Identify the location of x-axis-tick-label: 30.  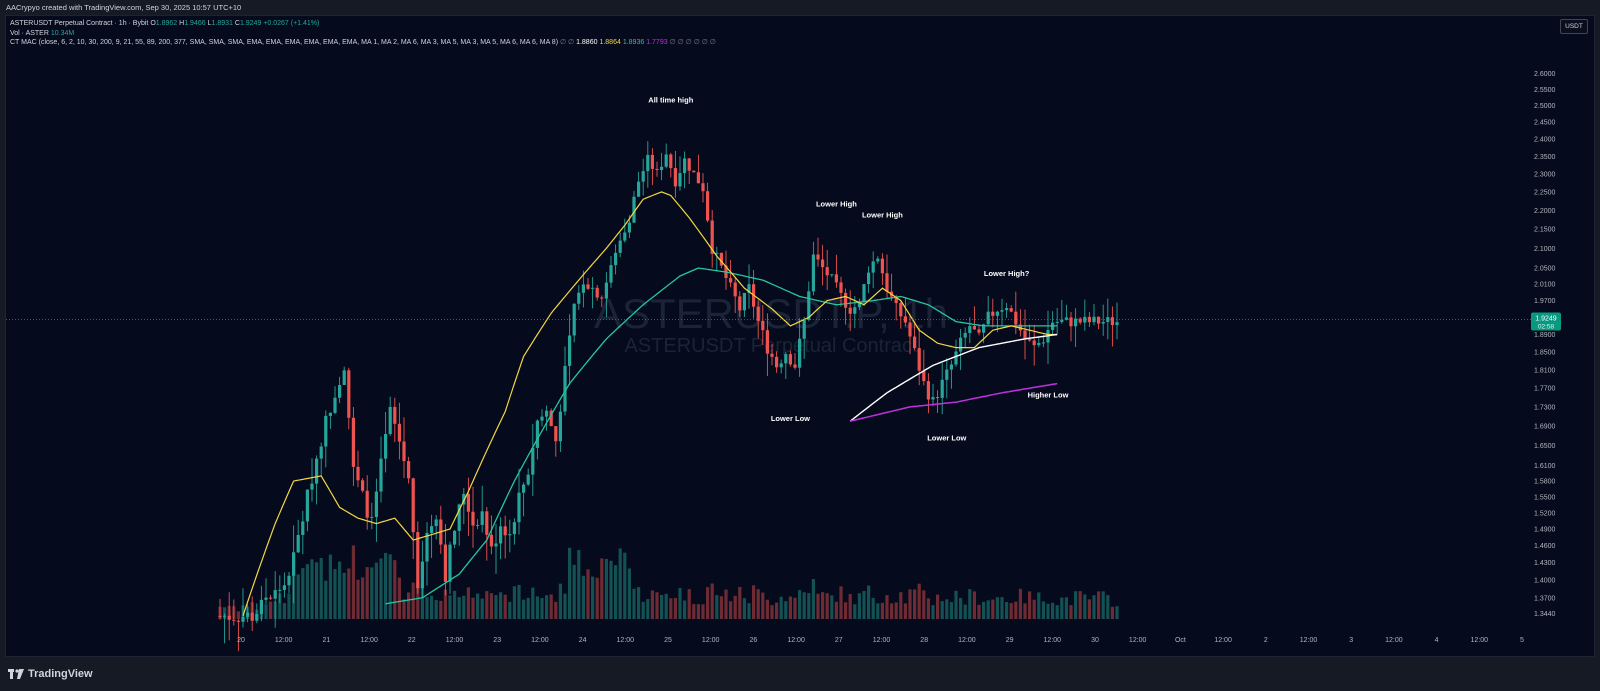
(1095, 640).